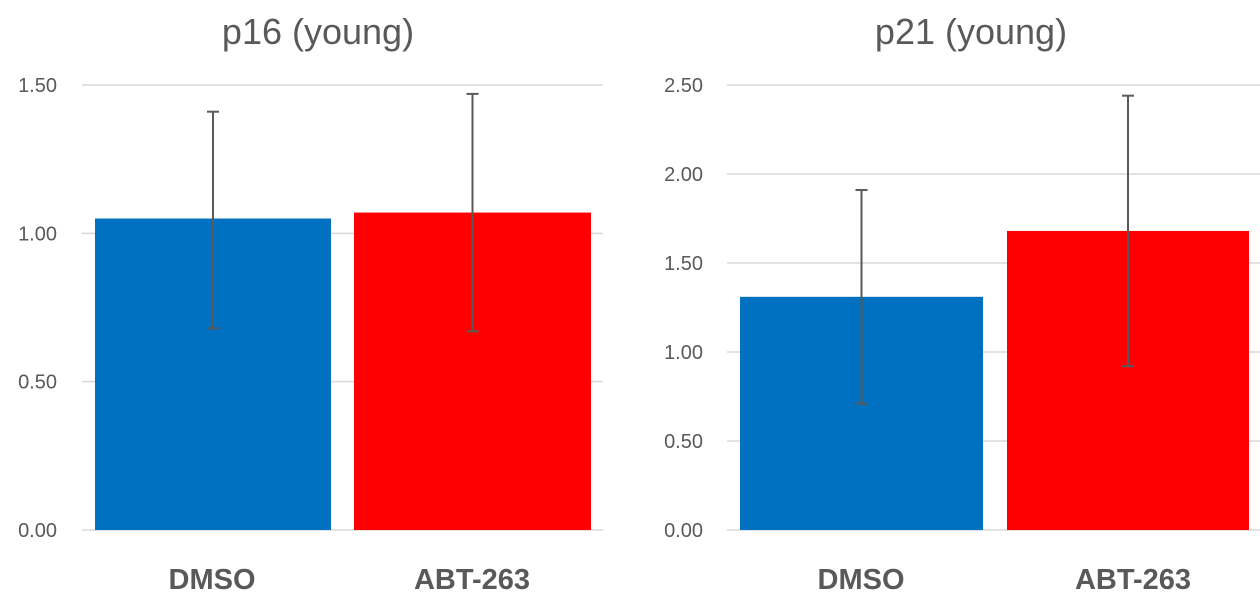  I want to click on y-axis-ticks: 0.00 0.50 1.00 1.50 2.00 2.50, so click(683, 308).